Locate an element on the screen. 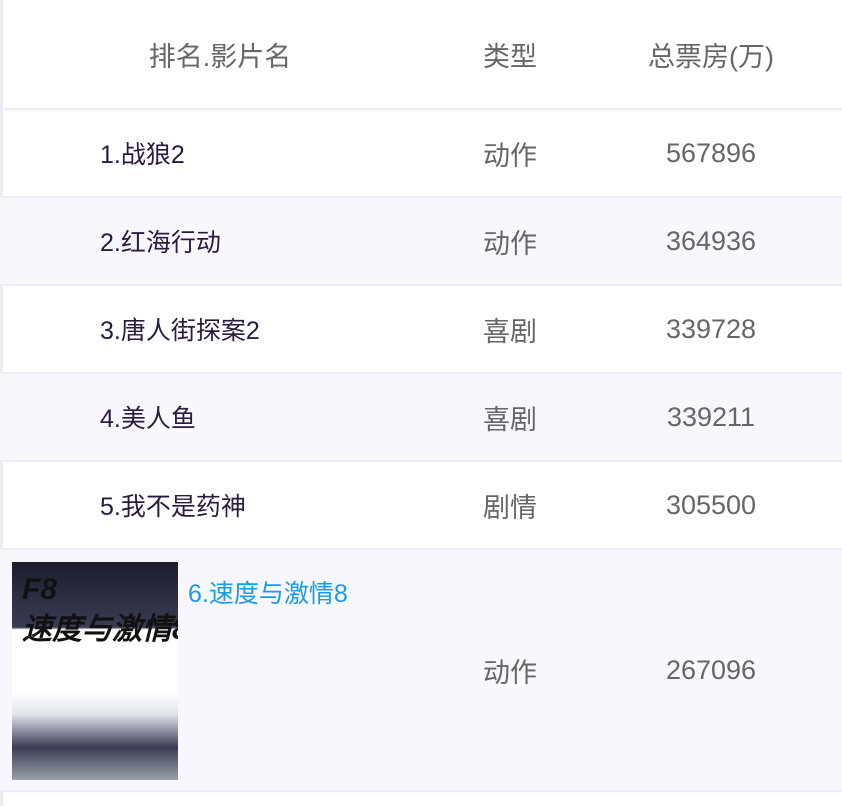  movie-genre: 剧情 is located at coordinates (510, 505).